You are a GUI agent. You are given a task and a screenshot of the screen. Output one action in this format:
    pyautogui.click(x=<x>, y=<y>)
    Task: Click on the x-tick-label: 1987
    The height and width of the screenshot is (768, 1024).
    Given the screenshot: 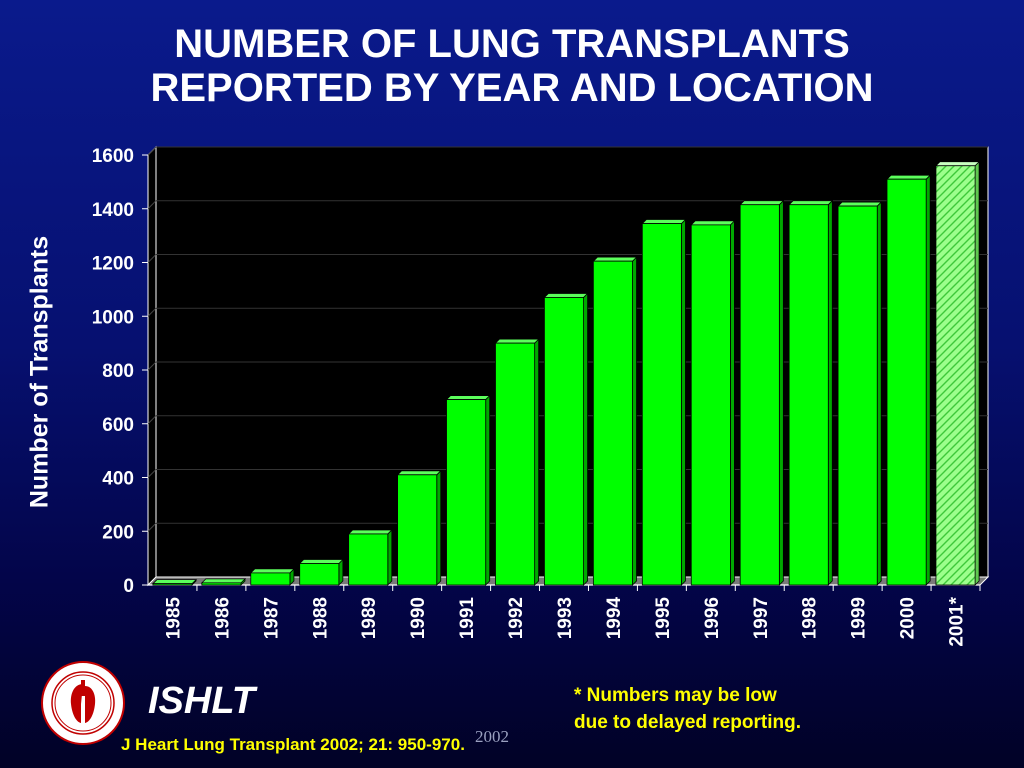 What is the action you would take?
    pyautogui.click(x=271, y=618)
    